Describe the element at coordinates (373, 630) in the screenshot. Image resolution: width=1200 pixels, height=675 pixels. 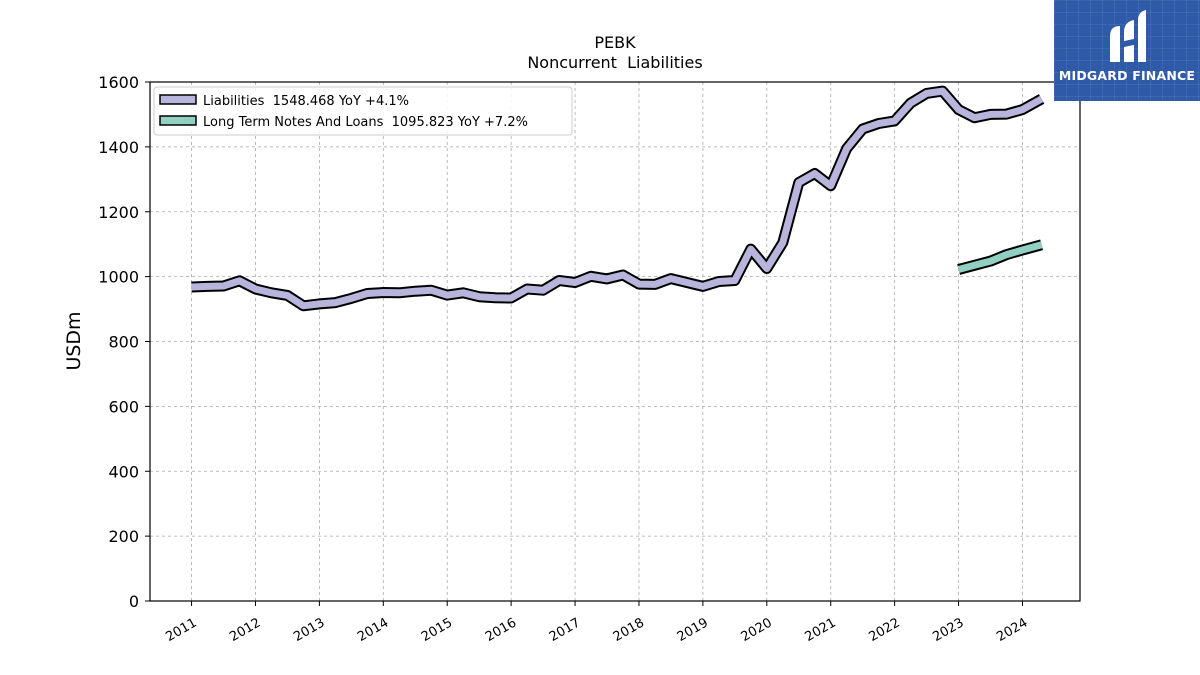
I see `x-tick-label: 2014` at that location.